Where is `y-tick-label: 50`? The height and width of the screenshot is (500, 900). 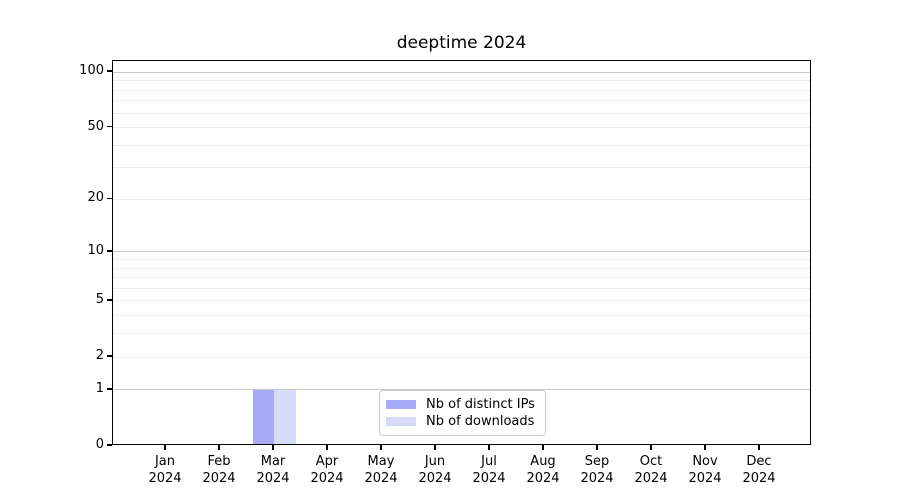 y-tick-label: 50 is located at coordinates (95, 126).